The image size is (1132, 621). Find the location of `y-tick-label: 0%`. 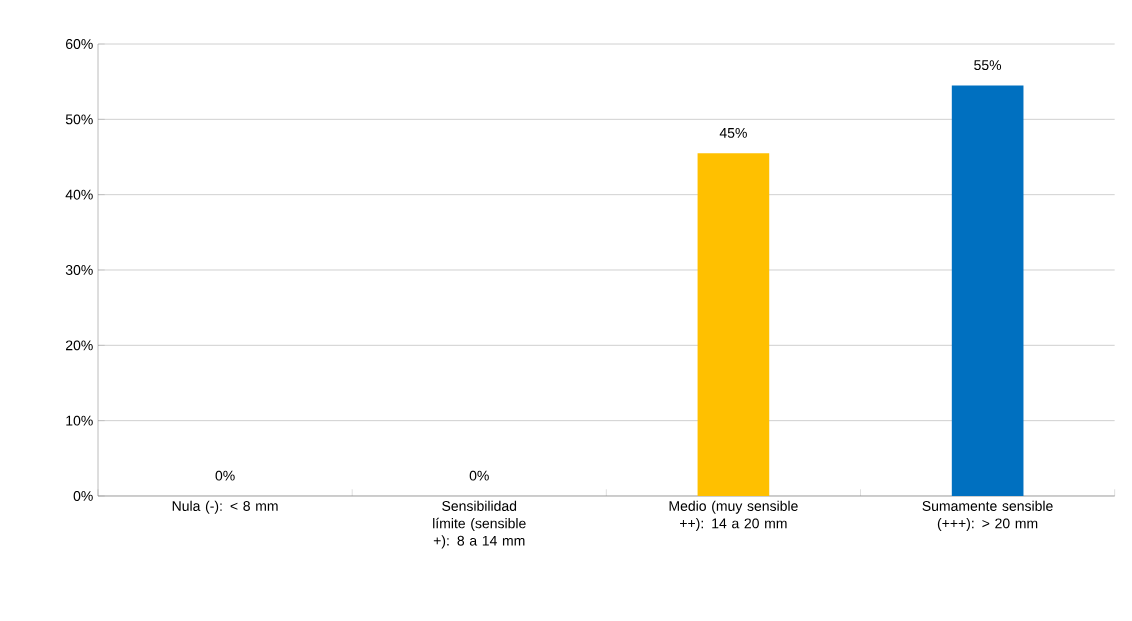

y-tick-label: 0% is located at coordinates (83, 496).